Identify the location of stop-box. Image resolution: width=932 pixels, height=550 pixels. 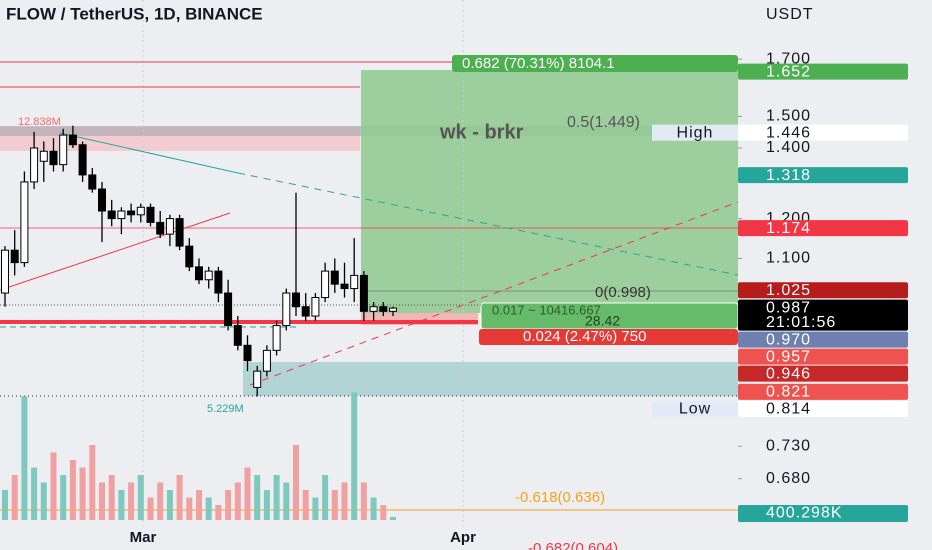
(608, 337).